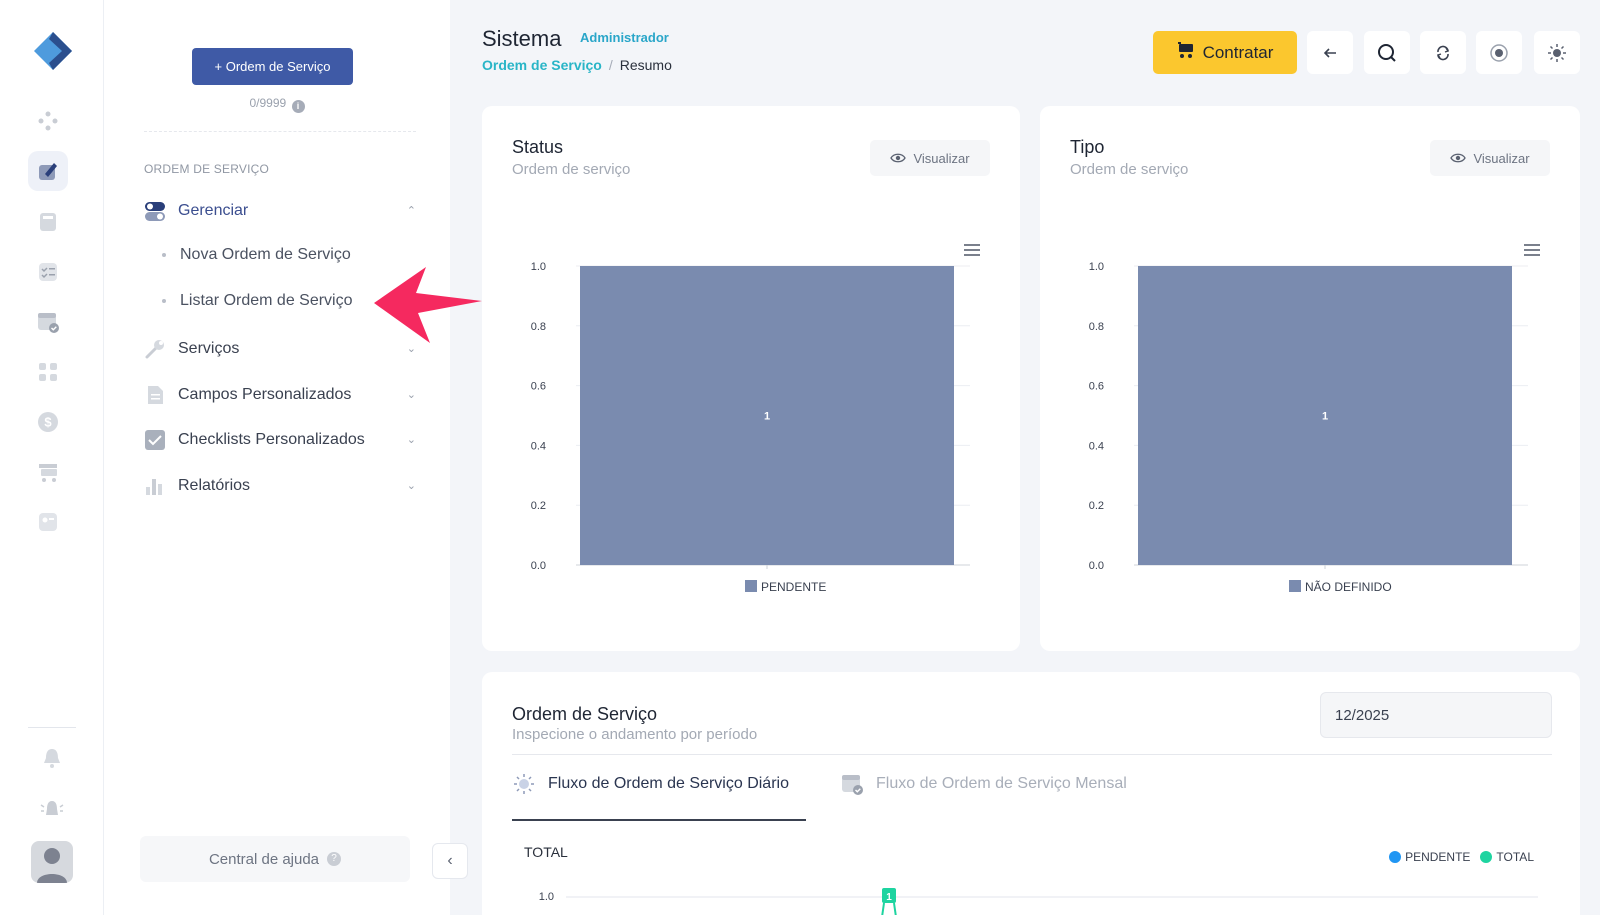  What do you see at coordinates (538, 147) in the screenshot?
I see `card-title: Status` at bounding box center [538, 147].